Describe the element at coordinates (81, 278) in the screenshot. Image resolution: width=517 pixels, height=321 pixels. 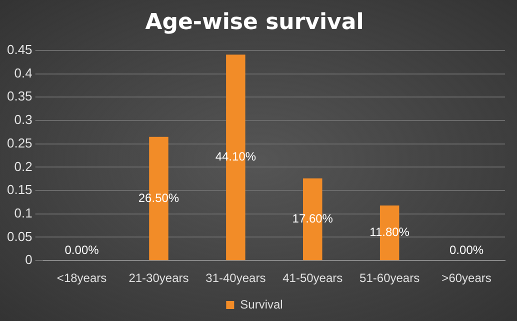
I see `x-tick-label: <18years` at that location.